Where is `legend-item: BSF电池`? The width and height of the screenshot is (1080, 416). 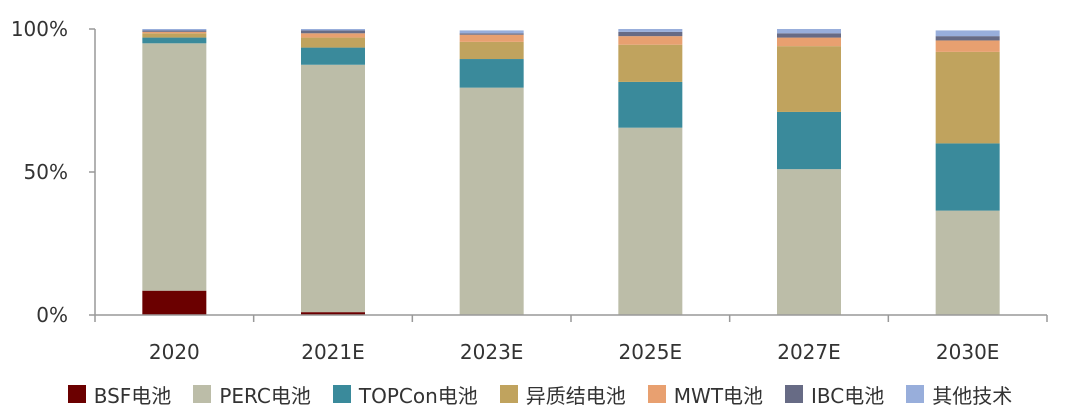
legend-item: BSF电池 is located at coordinates (119, 394).